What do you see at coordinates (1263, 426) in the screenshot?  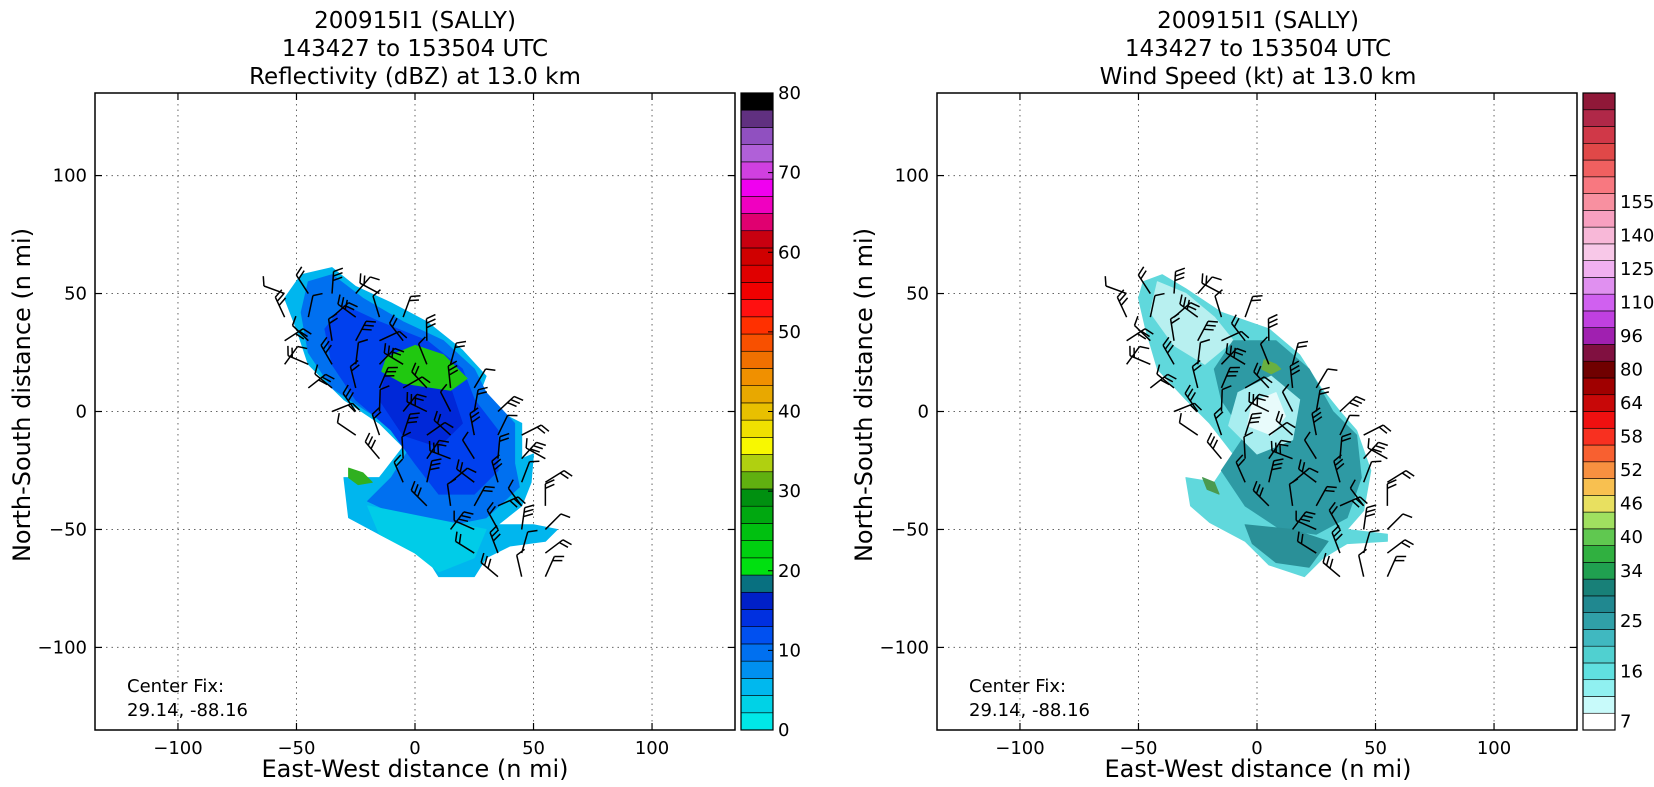 I see `wind-speed-field` at bounding box center [1263, 426].